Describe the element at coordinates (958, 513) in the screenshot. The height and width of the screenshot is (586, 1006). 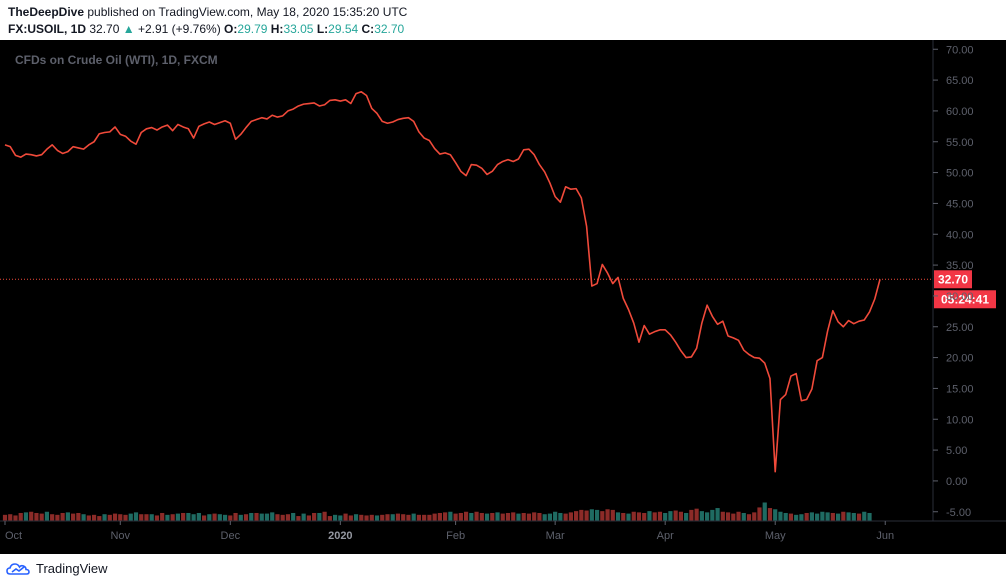
I see `y-tick-label: -5.00` at that location.